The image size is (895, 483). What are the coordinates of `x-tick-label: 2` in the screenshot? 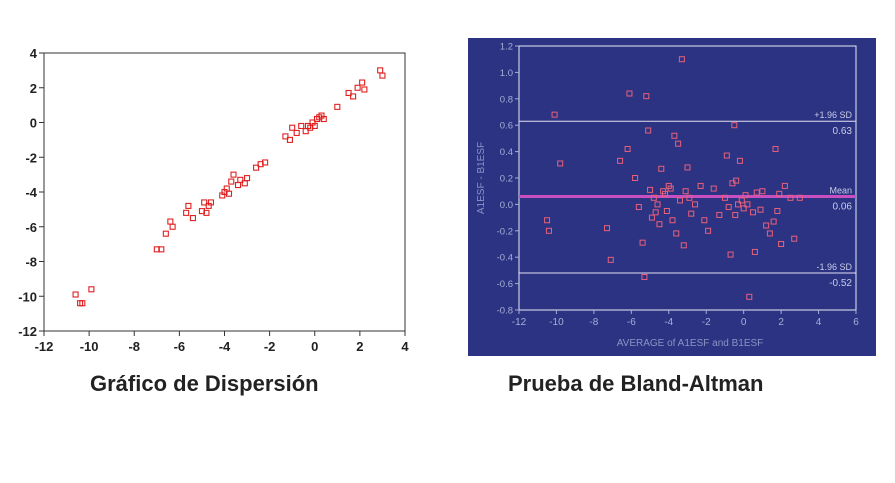 It's located at (781, 322).